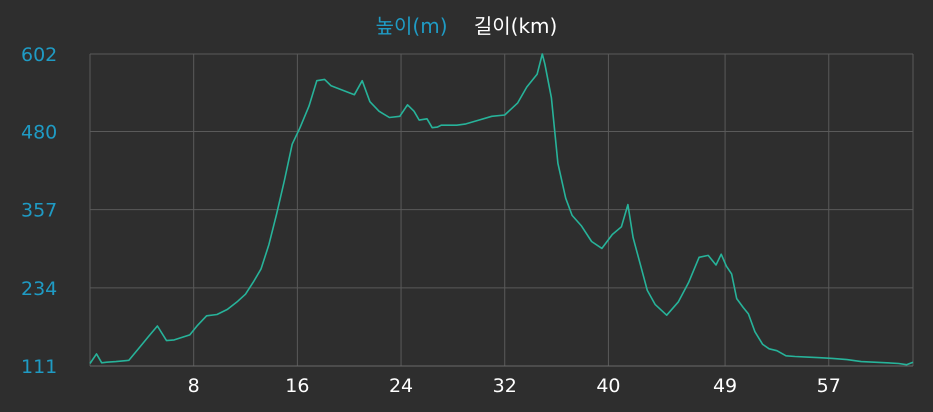 Image resolution: width=933 pixels, height=412 pixels. What do you see at coordinates (39, 289) in the screenshot?
I see `y-tick-label: 234` at bounding box center [39, 289].